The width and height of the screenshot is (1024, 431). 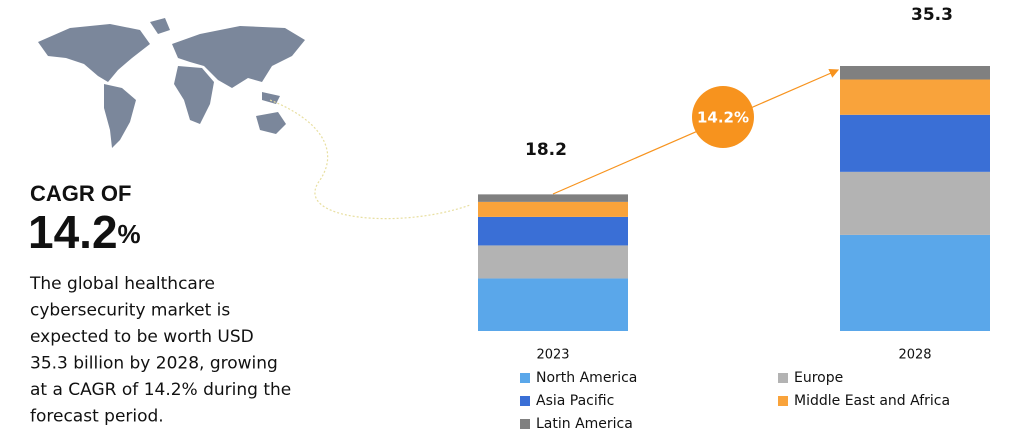 What do you see at coordinates (142, 337) in the screenshot?
I see `description-line: expected to be worth USD` at bounding box center [142, 337].